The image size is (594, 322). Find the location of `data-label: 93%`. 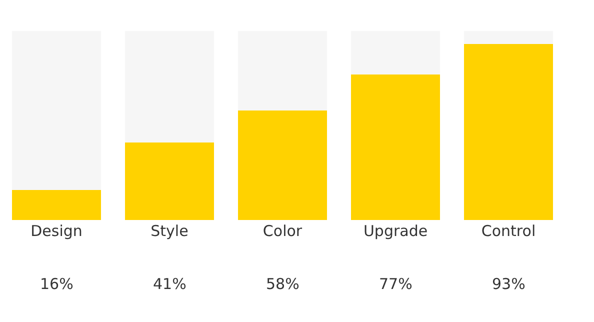

data-label: 93% is located at coordinates (509, 284).